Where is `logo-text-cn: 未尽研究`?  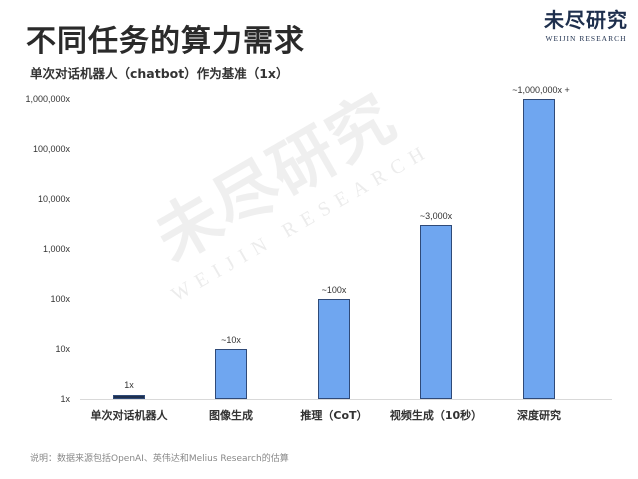 logo-text-cn: 未尽研究 is located at coordinates (586, 20).